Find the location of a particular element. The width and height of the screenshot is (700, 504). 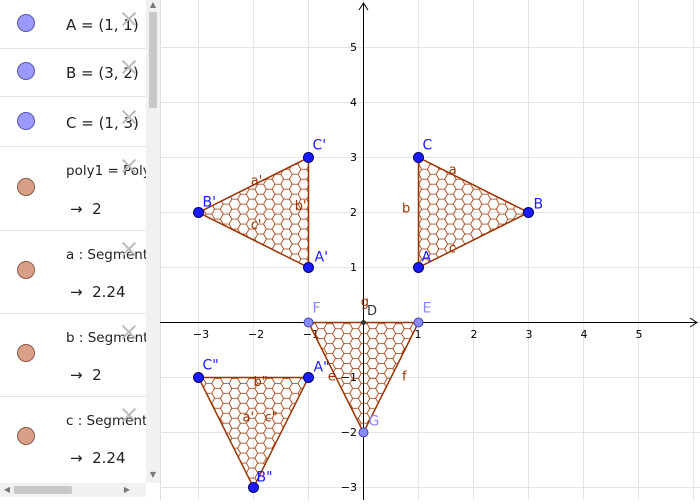

y-tick-label: 5 is located at coordinates (353, 47).